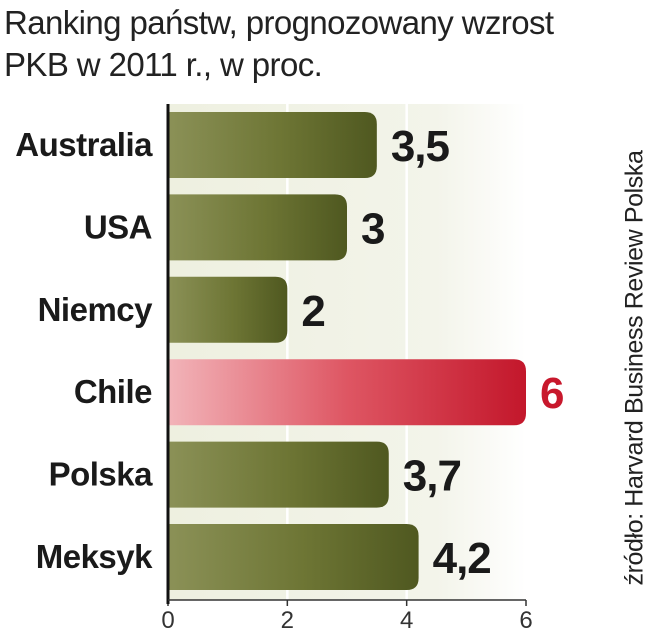 This screenshot has width=652, height=640. What do you see at coordinates (432, 476) in the screenshot?
I see `value-label: 3,7` at bounding box center [432, 476].